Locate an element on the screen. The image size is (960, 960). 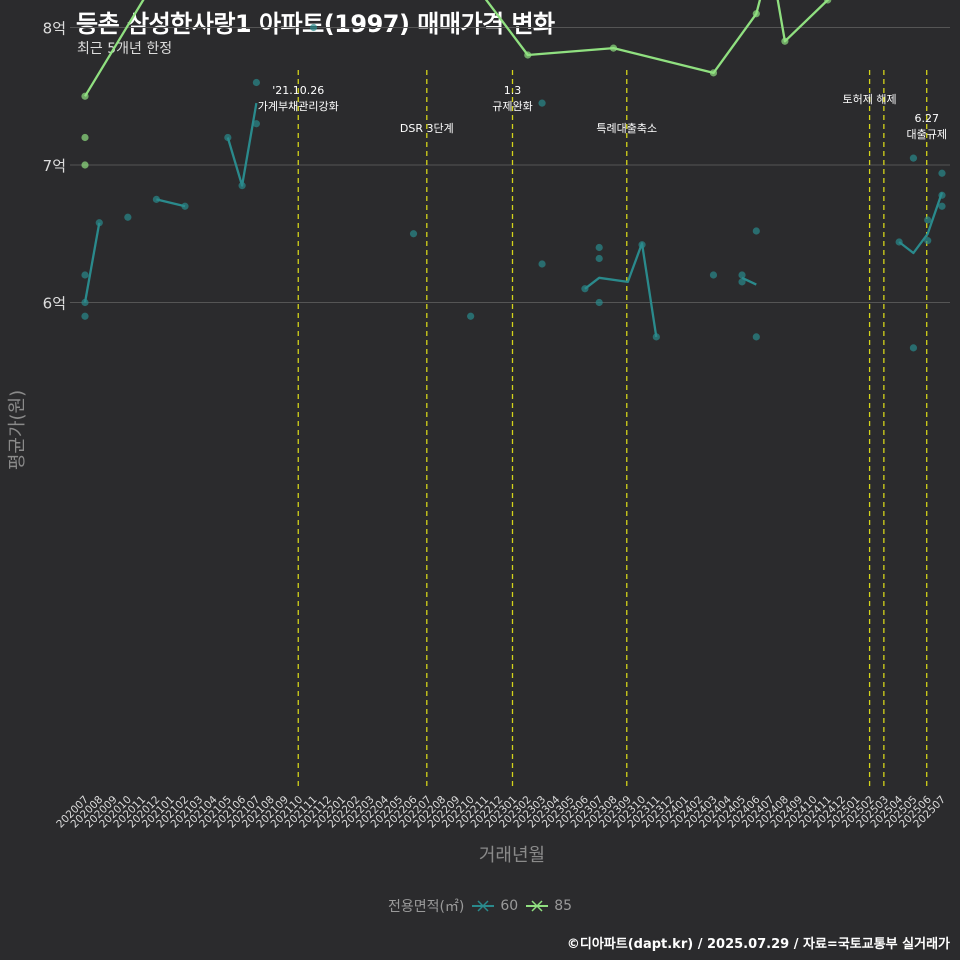
y-tick-label: 7억 is located at coordinates (54, 166).